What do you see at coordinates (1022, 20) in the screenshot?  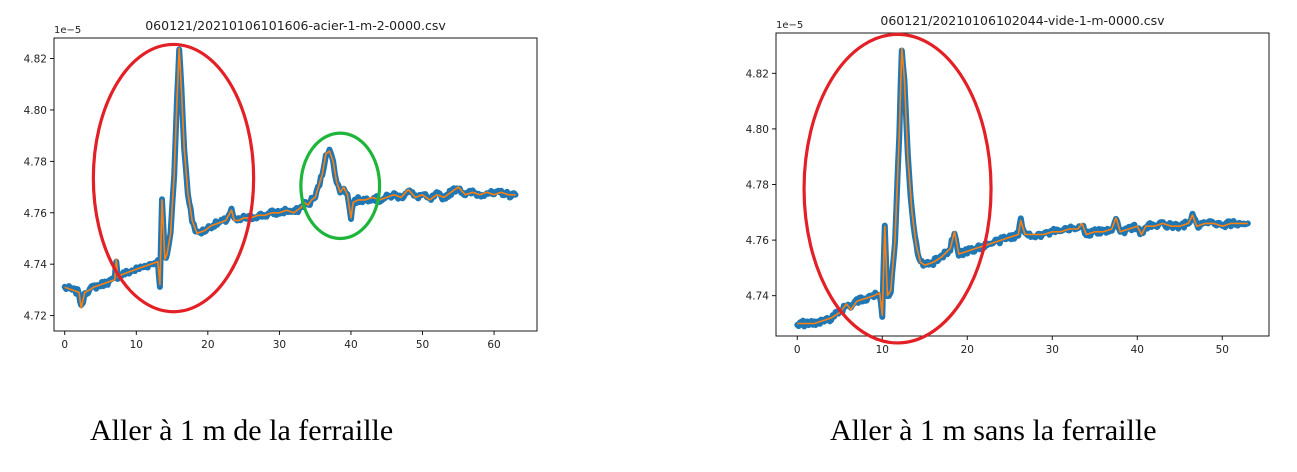 I see `chart-title: 060121/20210106102044-vide-1-m-0000.csv` at bounding box center [1022, 20].